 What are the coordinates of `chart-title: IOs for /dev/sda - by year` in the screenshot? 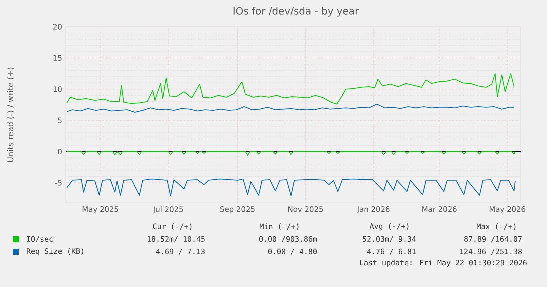 It's located at (297, 12).